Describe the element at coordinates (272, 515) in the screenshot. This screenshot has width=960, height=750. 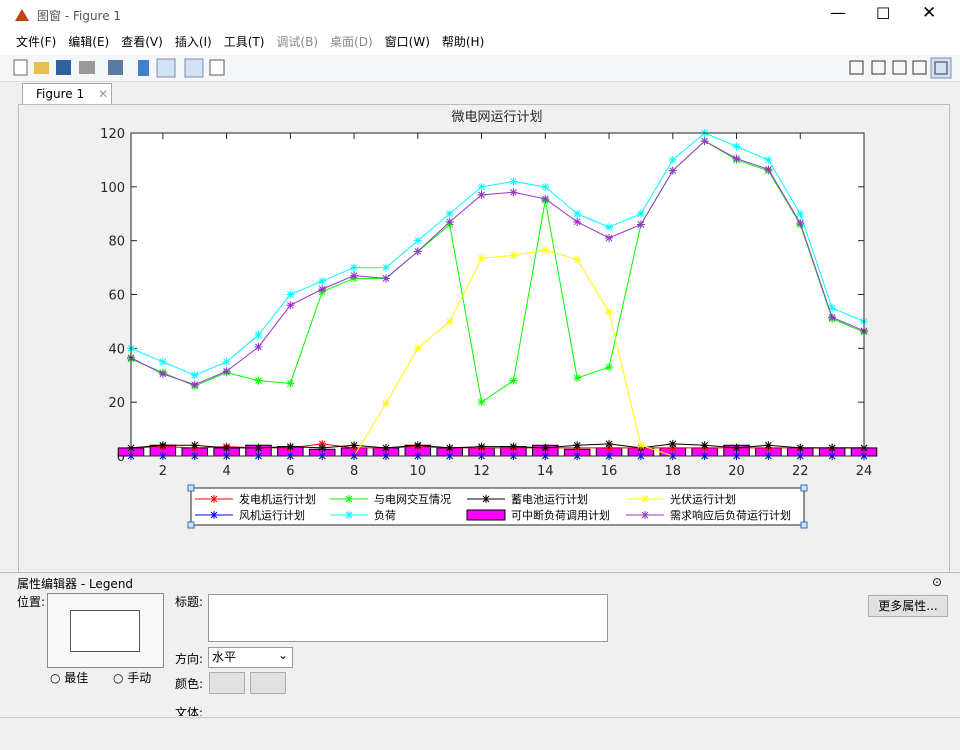
I see `legend-label: 风机运行计划` at that location.